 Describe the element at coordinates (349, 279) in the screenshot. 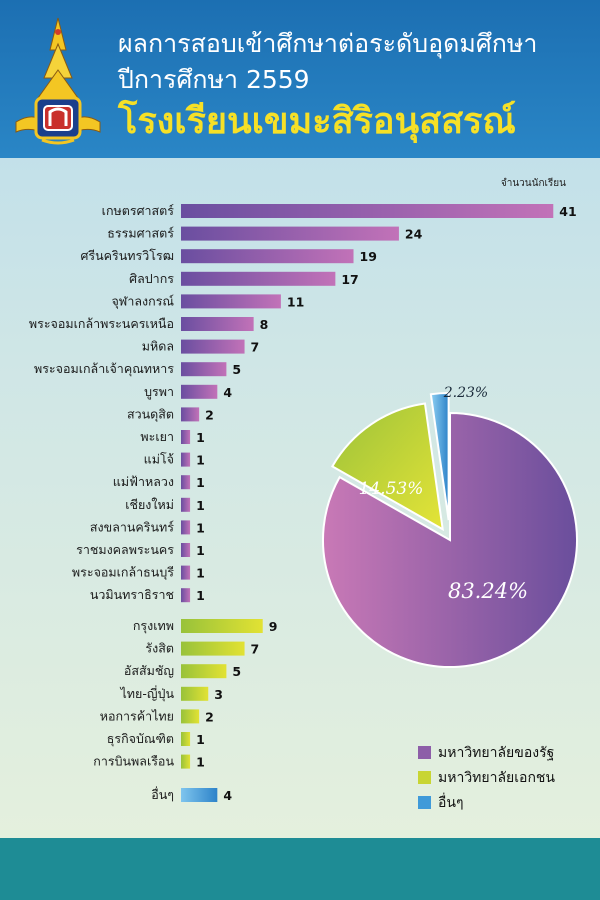

I see `bar-value-label: 17` at that location.